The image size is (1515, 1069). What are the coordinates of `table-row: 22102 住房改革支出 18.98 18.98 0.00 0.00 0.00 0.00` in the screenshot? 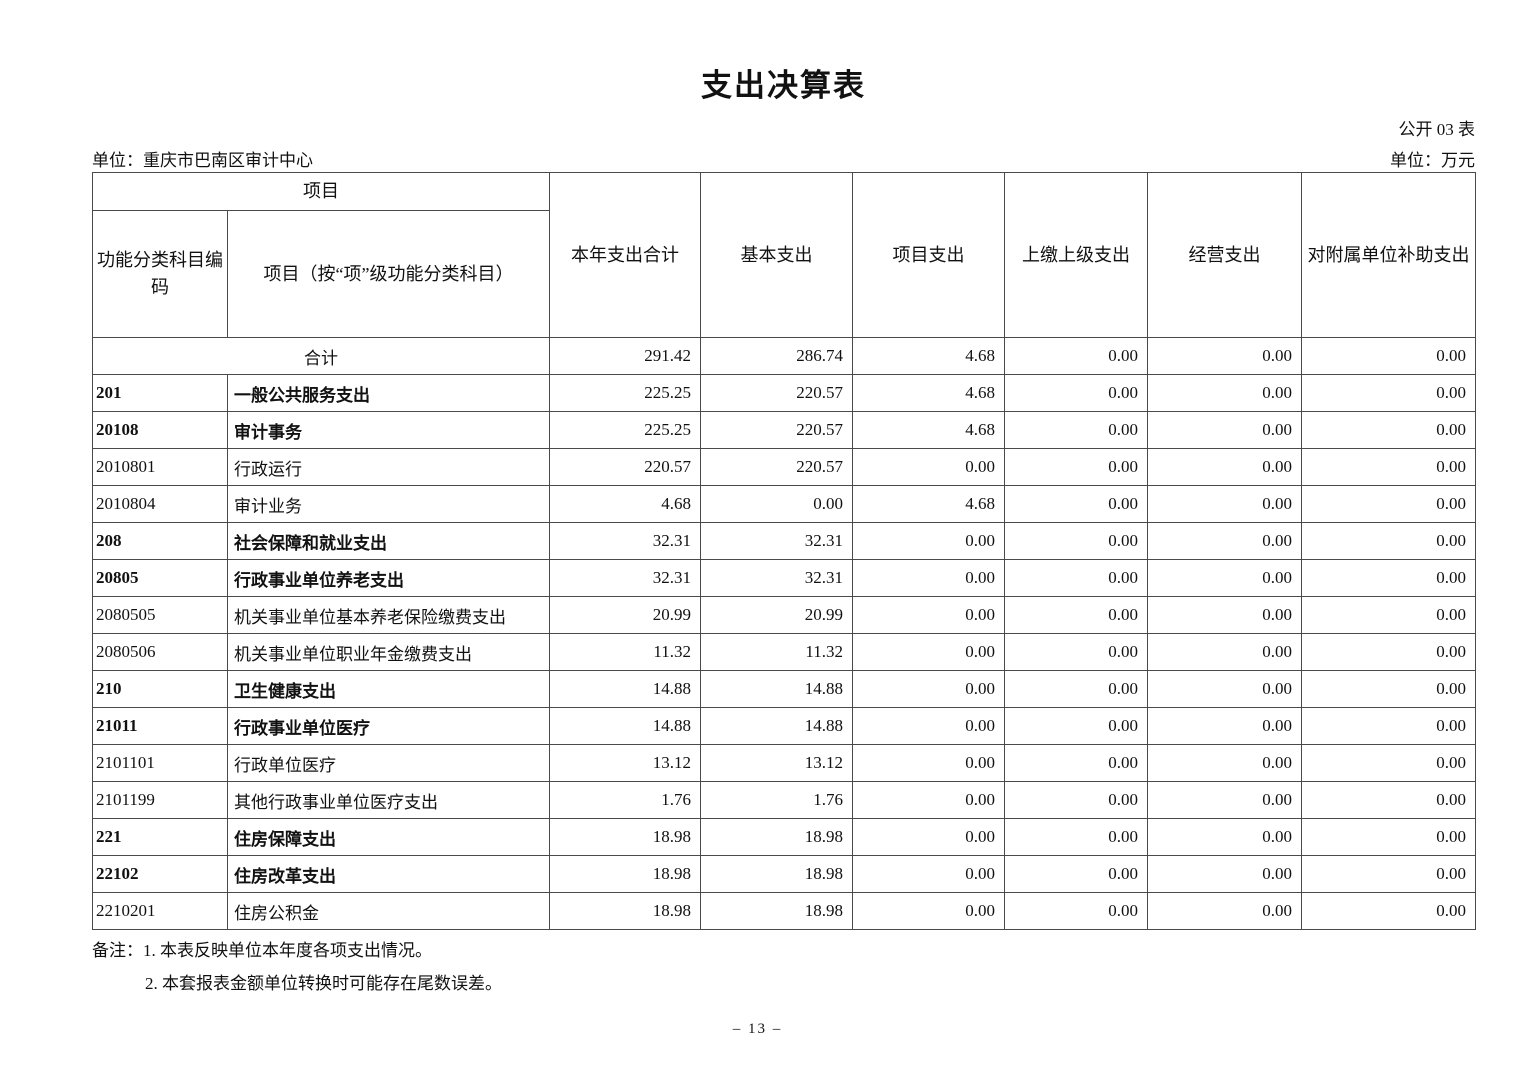 It's located at (784, 874).